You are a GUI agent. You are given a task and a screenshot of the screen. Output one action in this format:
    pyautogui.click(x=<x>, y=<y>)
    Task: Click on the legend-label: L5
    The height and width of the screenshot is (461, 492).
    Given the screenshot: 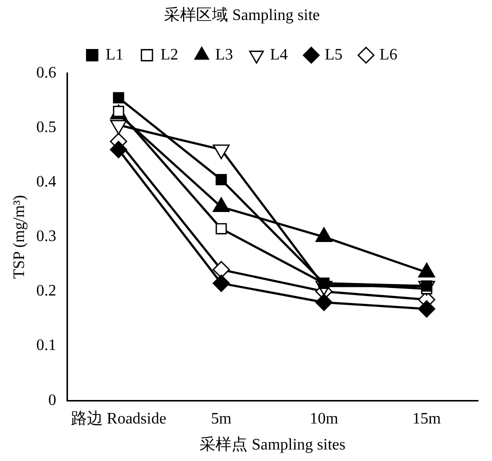 What is the action you would take?
    pyautogui.click(x=333, y=55)
    